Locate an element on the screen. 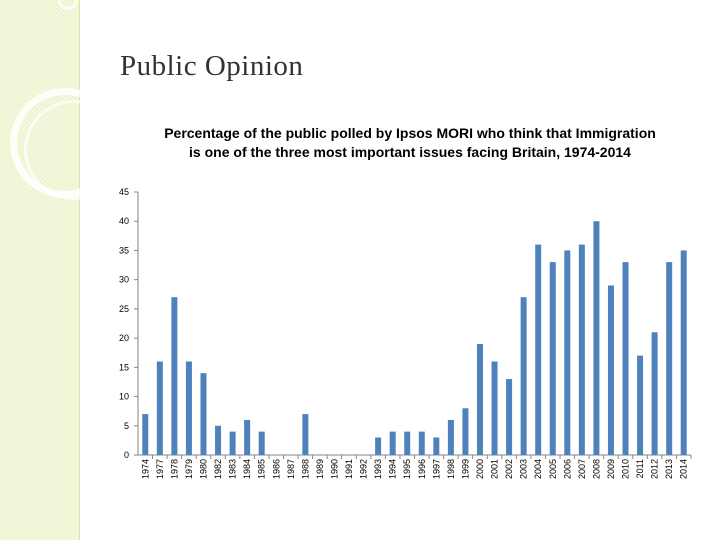 This screenshot has height=540, width=720. y-tick-label: 45 is located at coordinates (124, 192).